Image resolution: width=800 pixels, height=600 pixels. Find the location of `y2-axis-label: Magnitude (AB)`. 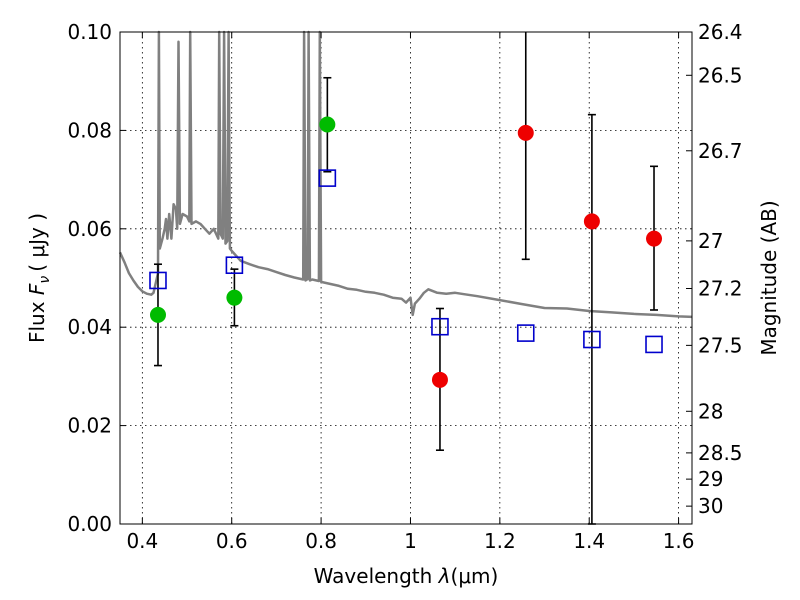

y2-axis-label: Magnitude (AB) is located at coordinates (769, 277).